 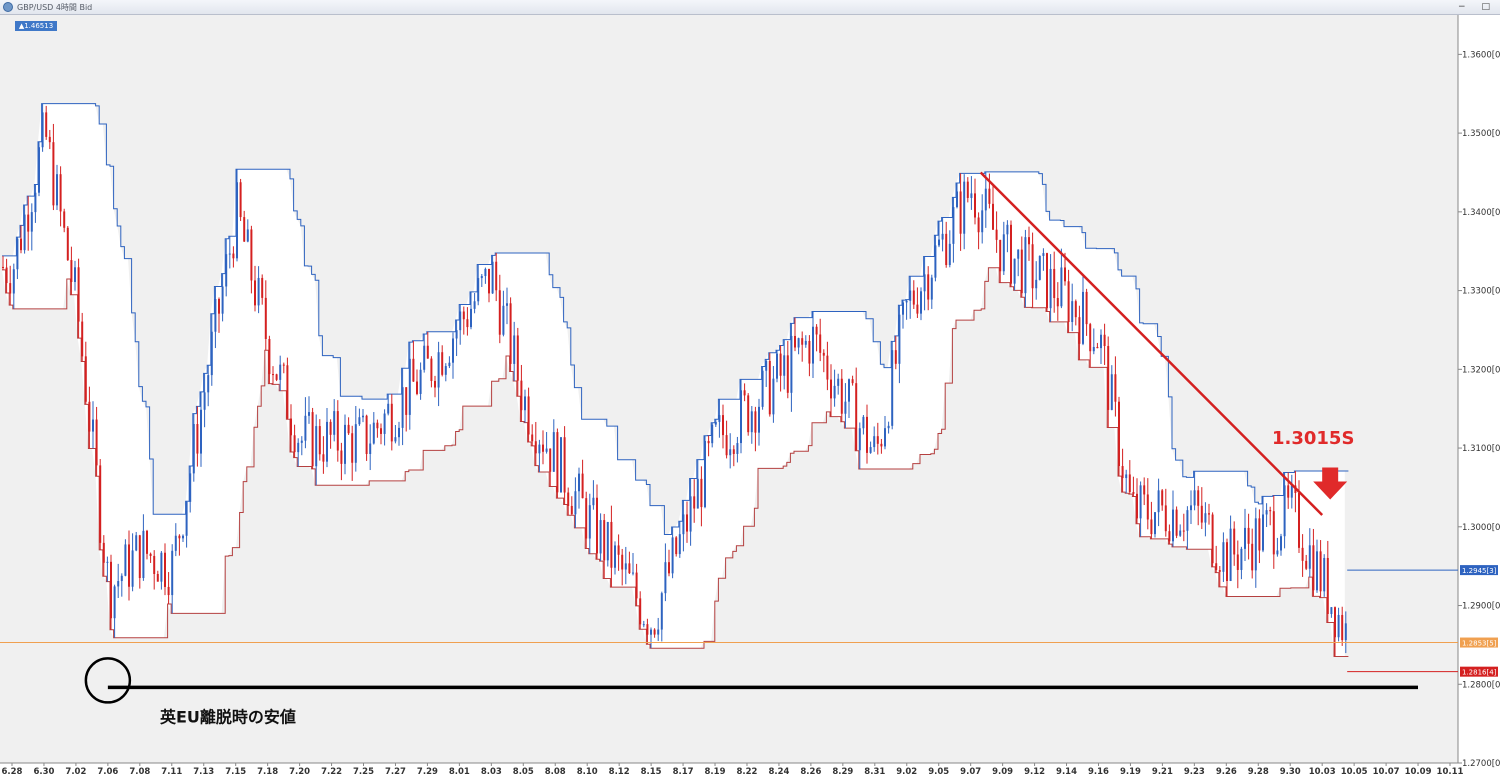 What do you see at coordinates (1151, 343) in the screenshot?
I see `downtrend-line` at bounding box center [1151, 343].